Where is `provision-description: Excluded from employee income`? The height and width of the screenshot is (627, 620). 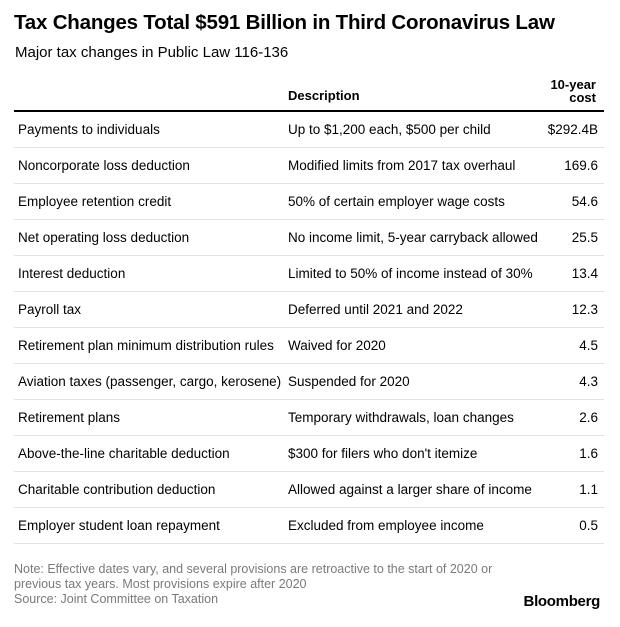
provision-description: Excluded from employee income is located at coordinates (386, 525).